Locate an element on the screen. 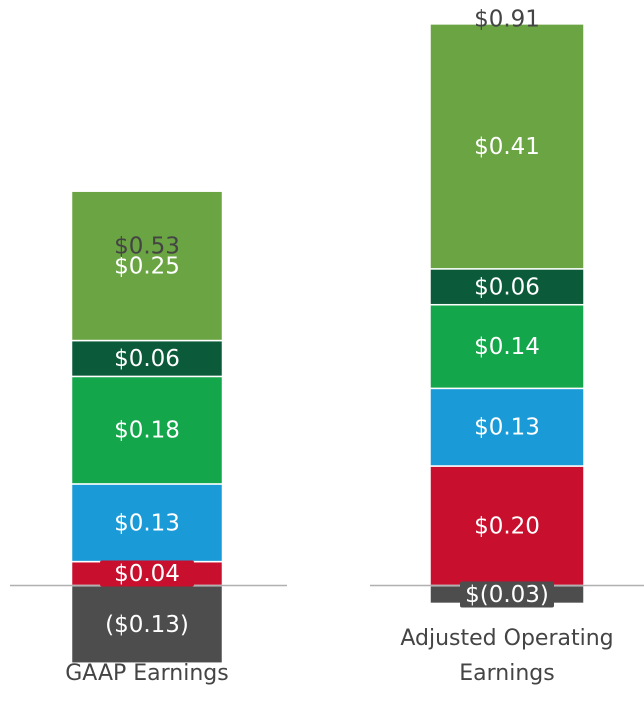  value-label: $0.41 is located at coordinates (507, 147).